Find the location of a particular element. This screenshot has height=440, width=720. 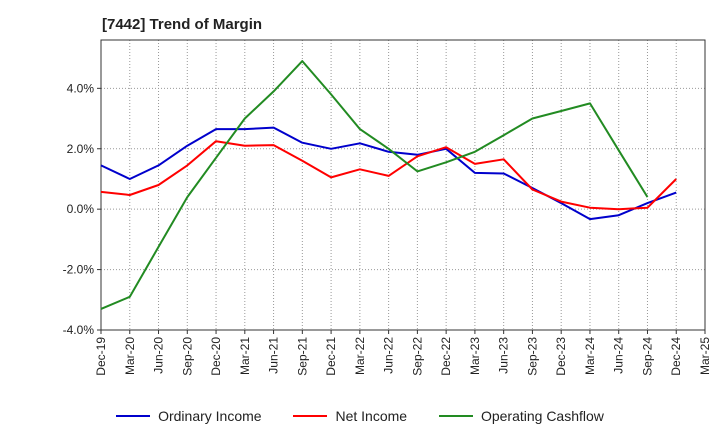

x-tick-label: Dec-19 is located at coordinates (101, 356).